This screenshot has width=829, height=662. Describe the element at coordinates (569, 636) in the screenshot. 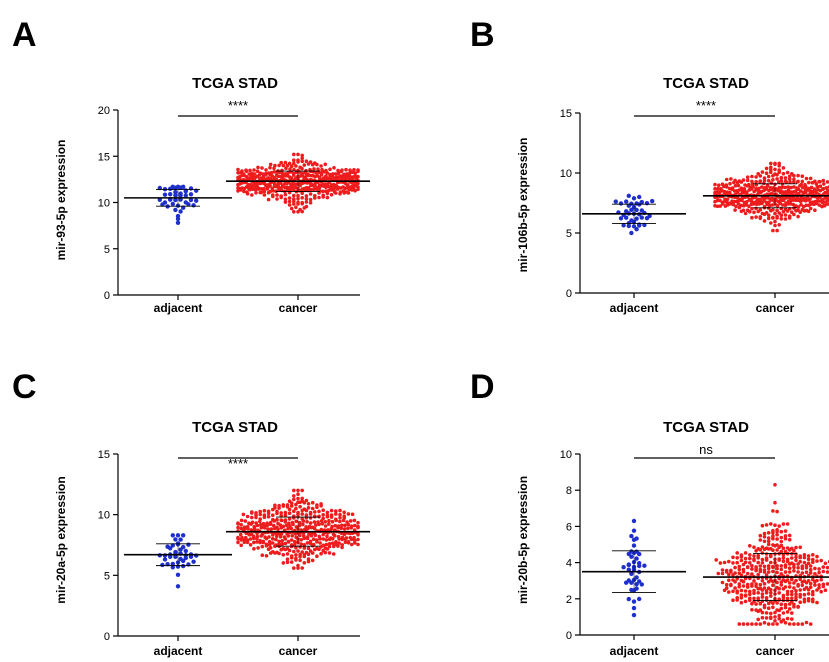

I see `y-tick-label: 0` at that location.